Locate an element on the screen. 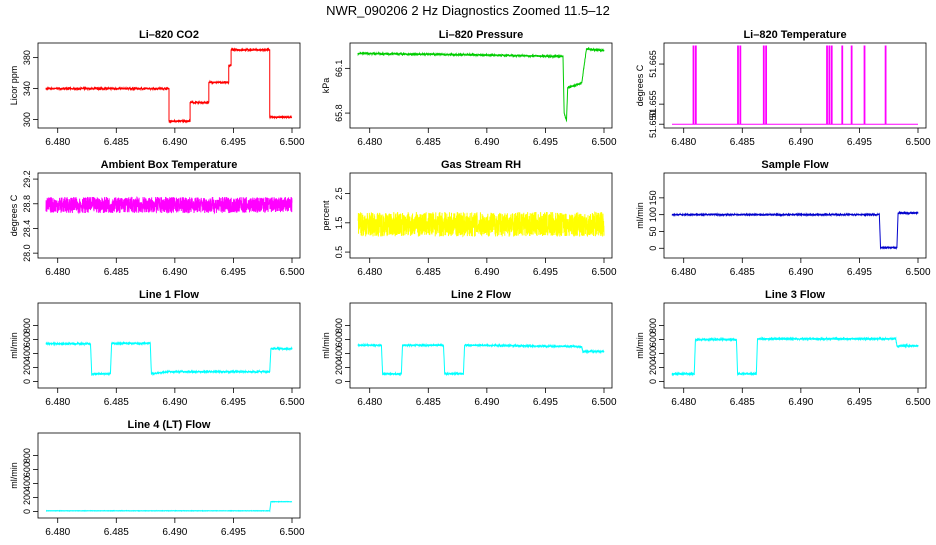  y-tick-label: 28.4 is located at coordinates (27, 229).